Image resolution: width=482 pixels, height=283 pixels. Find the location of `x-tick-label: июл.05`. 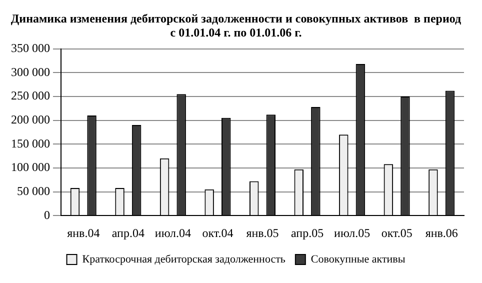

x-tick-label: июл.05 is located at coordinates (352, 233).